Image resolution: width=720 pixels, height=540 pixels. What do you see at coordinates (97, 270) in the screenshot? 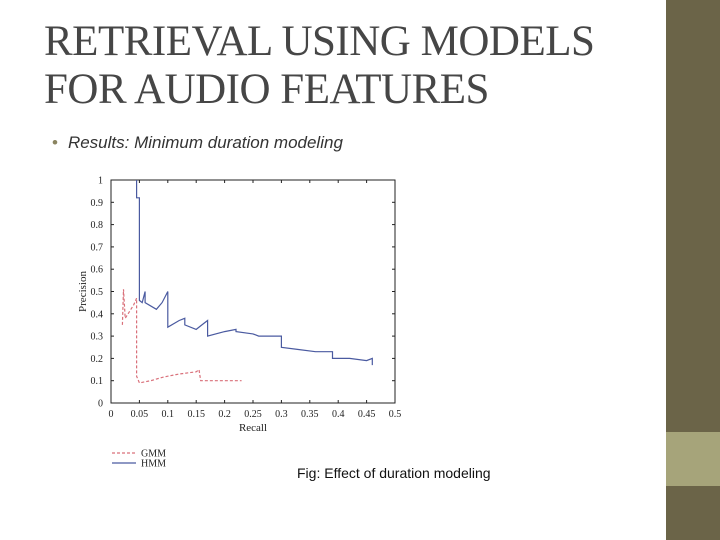
I see `y-tick-label: 0.6` at bounding box center [97, 270].